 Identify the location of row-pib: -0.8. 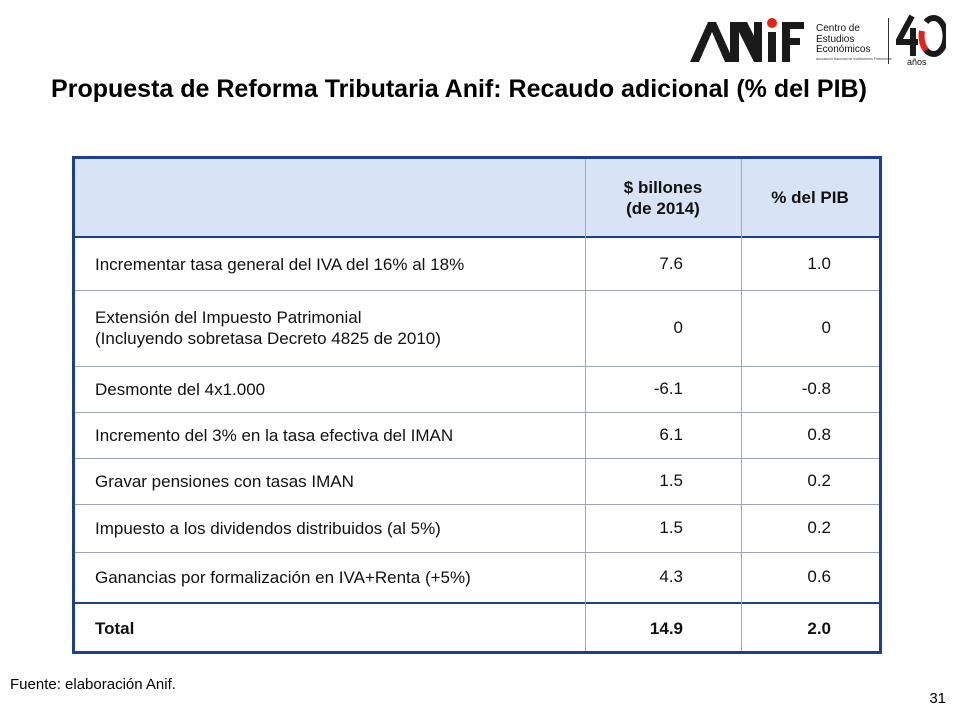
(816, 388).